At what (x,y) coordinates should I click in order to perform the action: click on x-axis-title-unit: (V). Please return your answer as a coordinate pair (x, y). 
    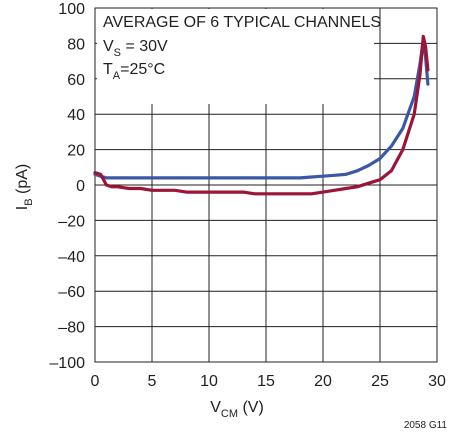
    Looking at the image, I should click on (251, 407).